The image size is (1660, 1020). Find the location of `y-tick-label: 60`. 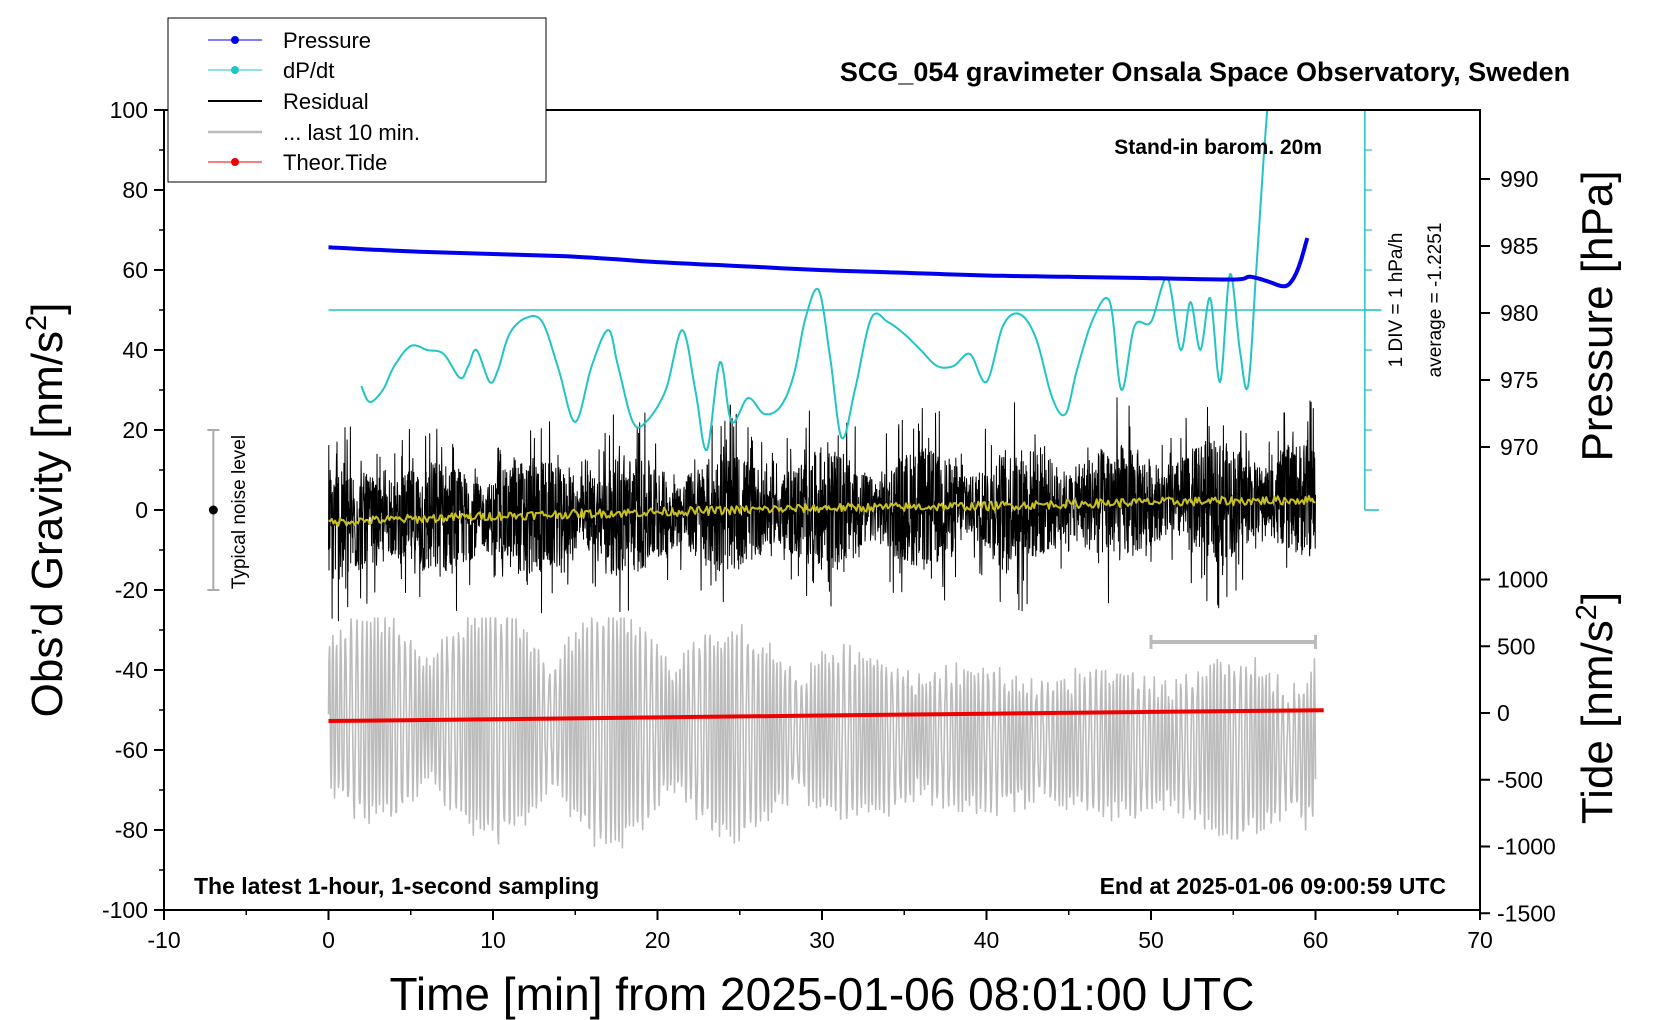

y-tick-label: 60 is located at coordinates (135, 270).